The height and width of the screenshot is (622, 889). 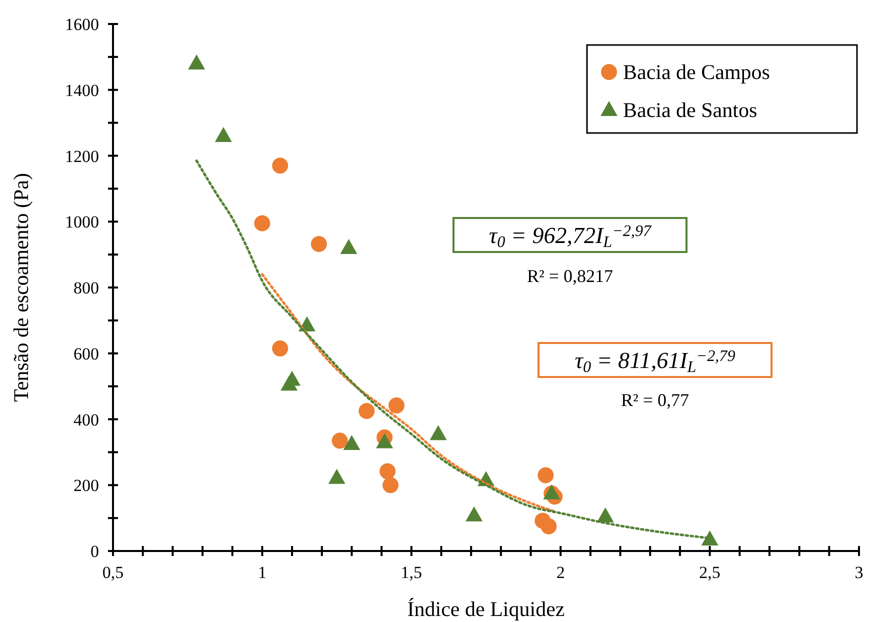 I want to click on y-tick-label: 1400, so click(x=82, y=90).